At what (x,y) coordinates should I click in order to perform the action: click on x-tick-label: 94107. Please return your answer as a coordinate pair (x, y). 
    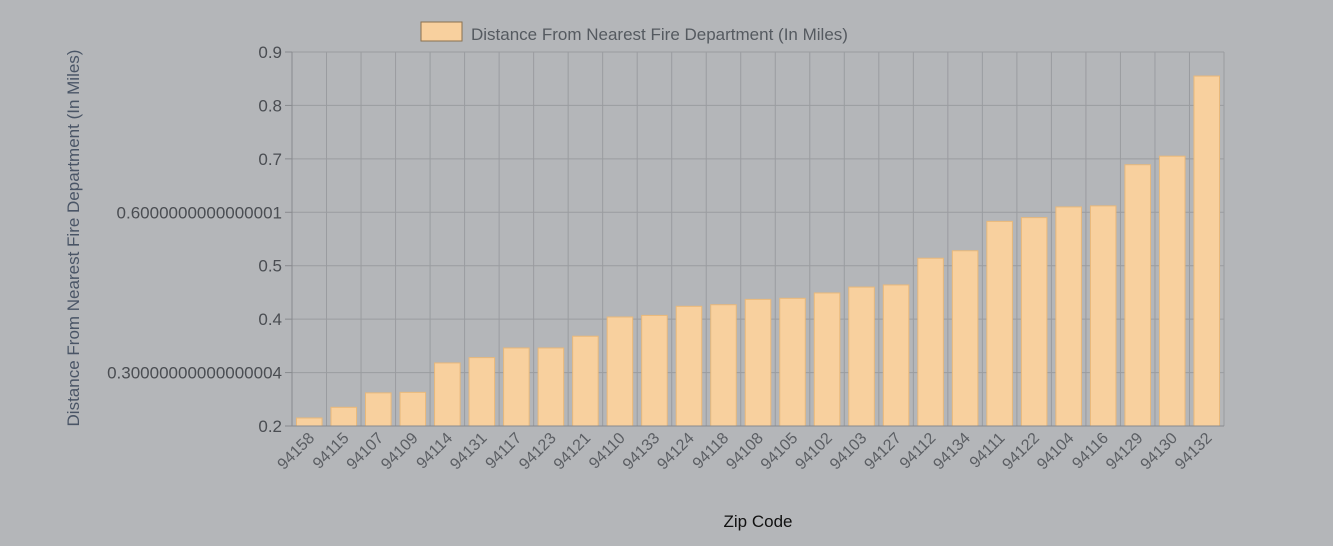
    Looking at the image, I should click on (366, 452).